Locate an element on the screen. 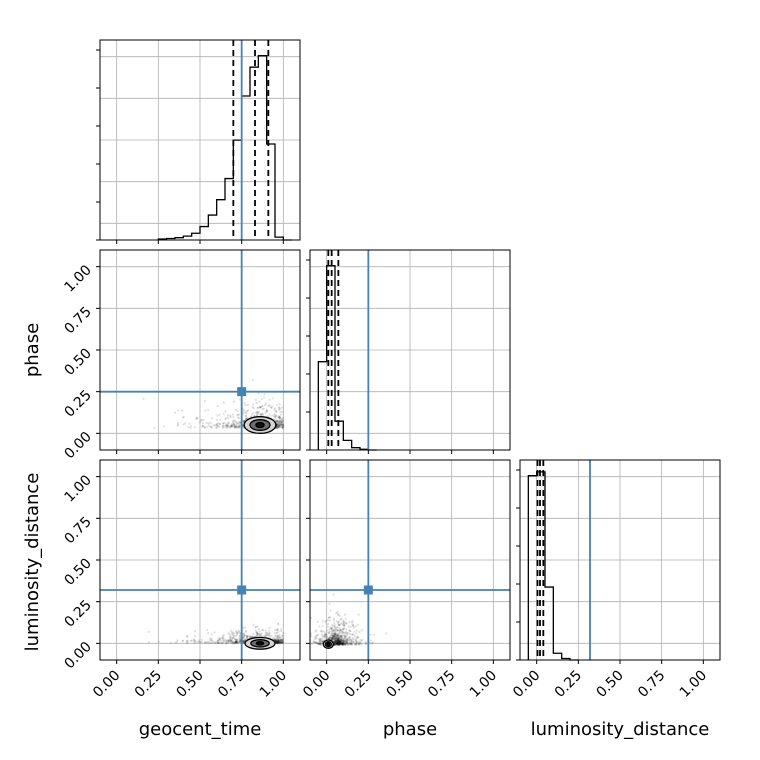 Image resolution: width=760 pixels, height=760 pixels. ytick-label-phase-0: 0.00 is located at coordinates (77, 445).